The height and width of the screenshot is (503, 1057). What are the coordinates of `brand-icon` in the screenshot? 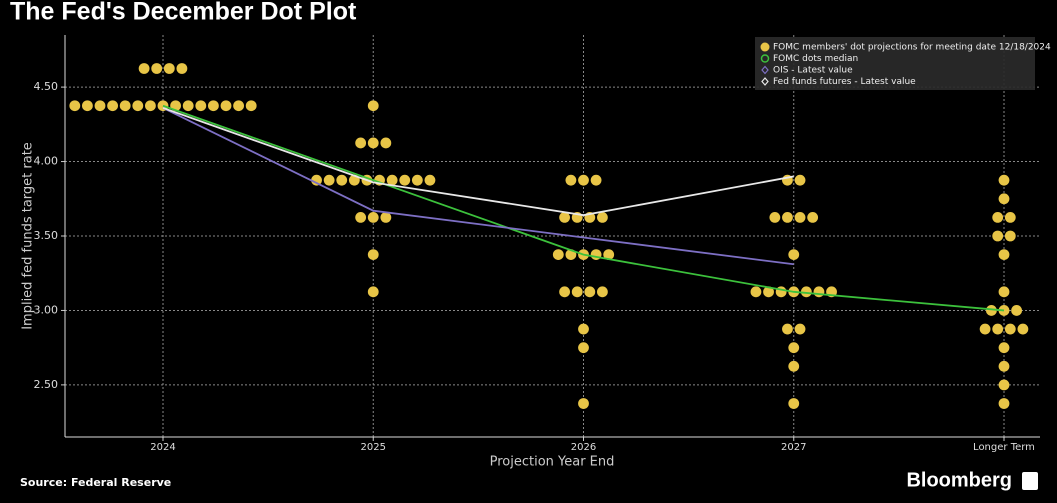 It's located at (1030, 481).